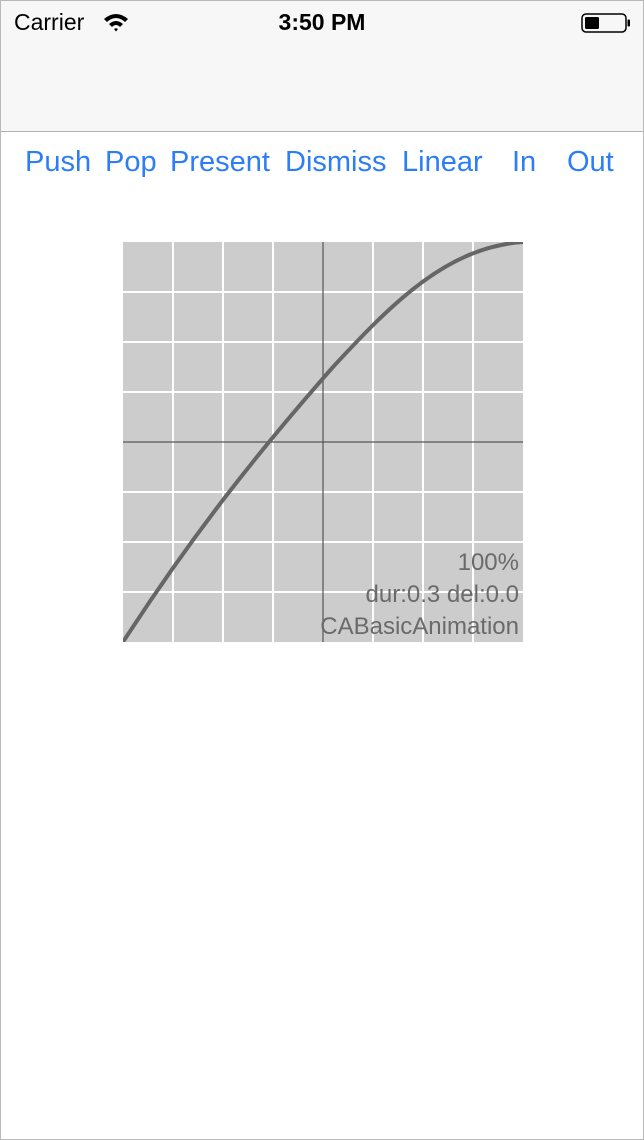 The height and width of the screenshot is (1140, 644). What do you see at coordinates (49, 22) in the screenshot?
I see `carrier-label: Carrier` at bounding box center [49, 22].